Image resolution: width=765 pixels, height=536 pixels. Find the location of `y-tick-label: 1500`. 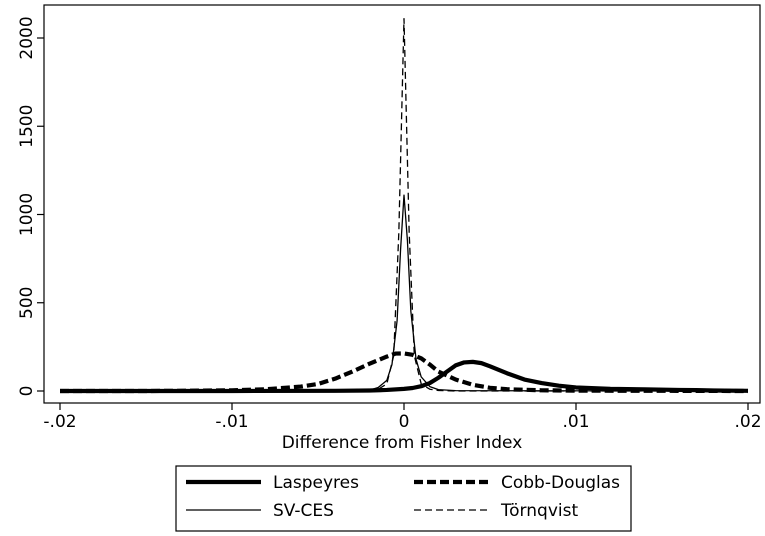

y-tick-label: 1500 is located at coordinates (27, 126).